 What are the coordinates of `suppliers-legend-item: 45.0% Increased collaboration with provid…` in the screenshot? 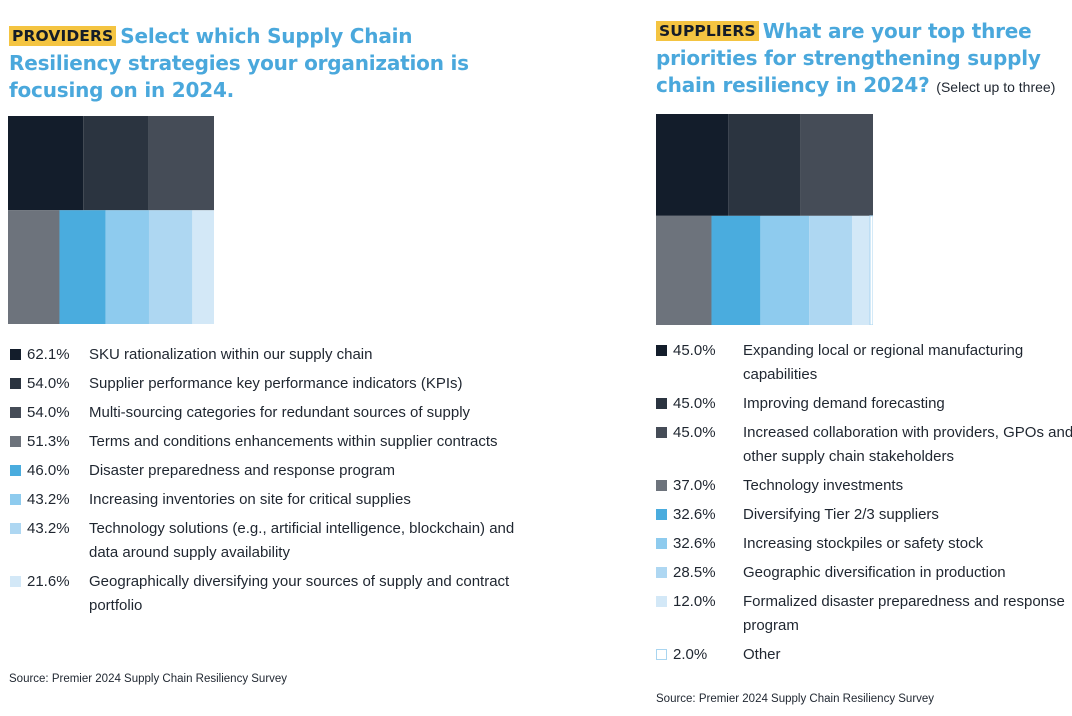 It's located at (864, 445).